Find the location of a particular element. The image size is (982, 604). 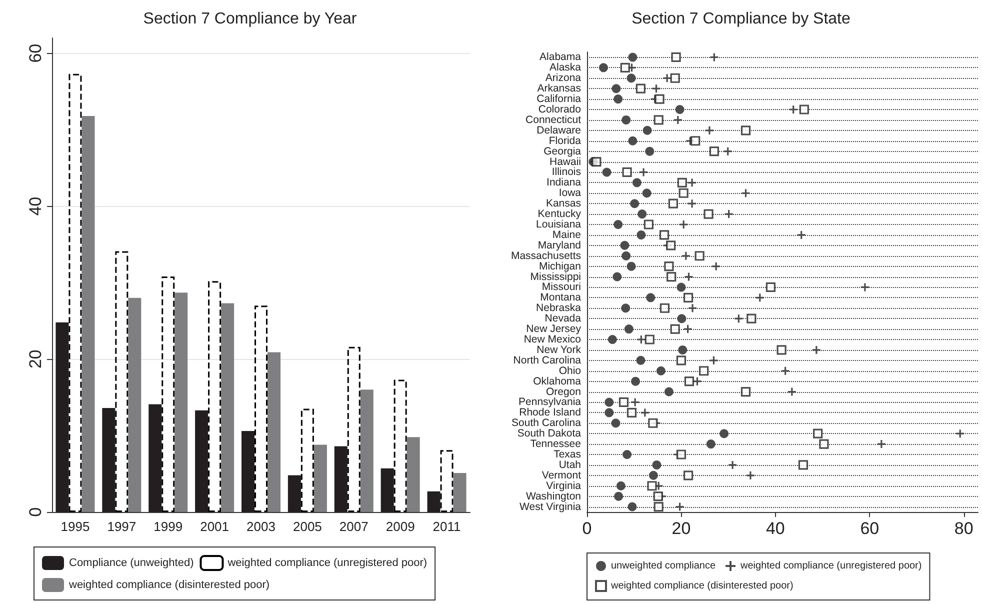

x-tick-label: 2007 is located at coordinates (353, 526).